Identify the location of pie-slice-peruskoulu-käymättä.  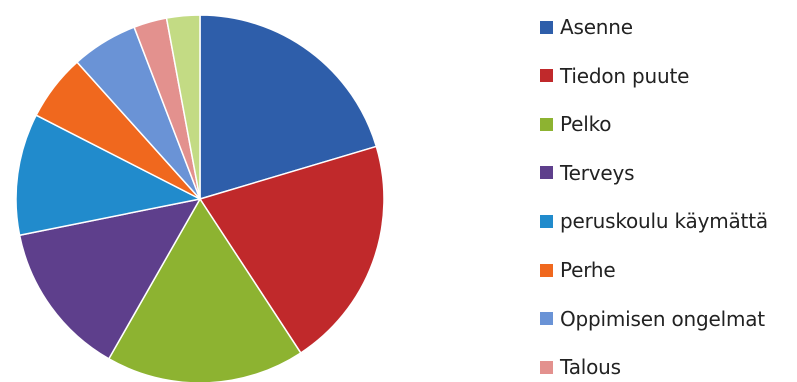
(108, 175).